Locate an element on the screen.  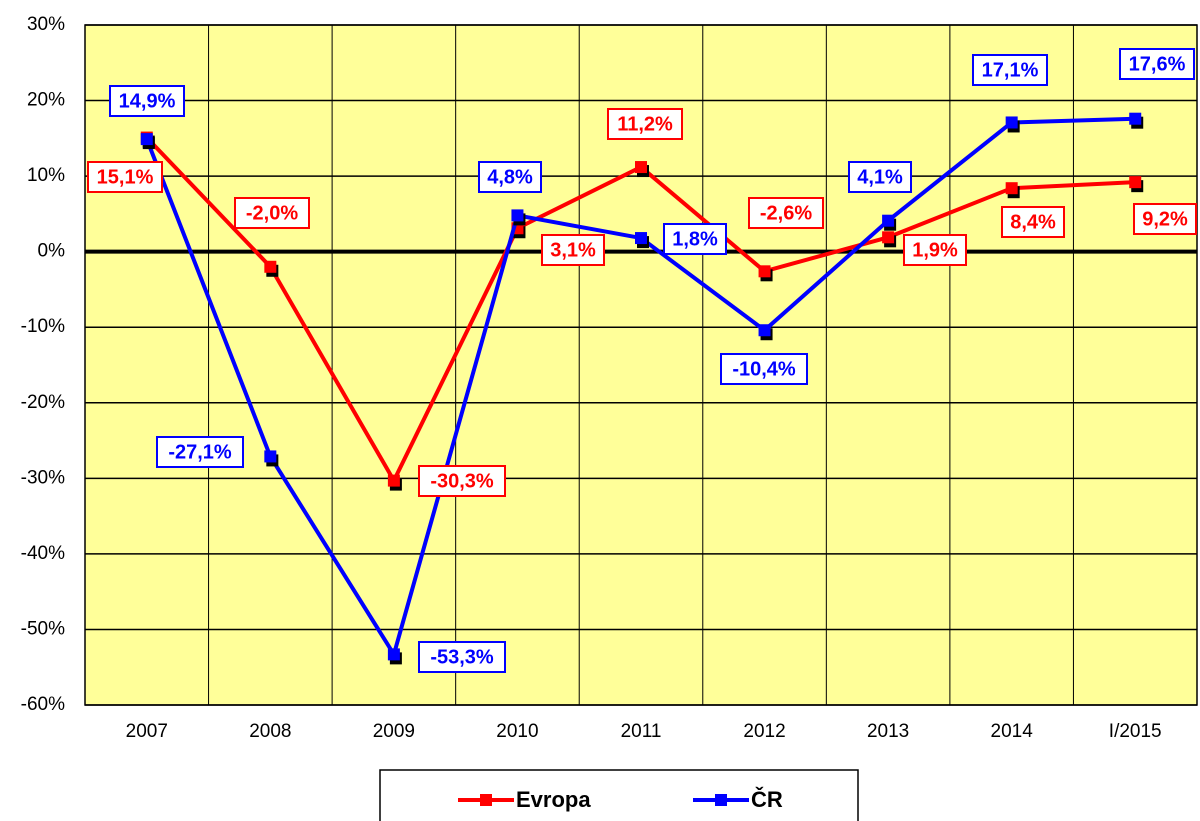
data-label: 3,1% is located at coordinates (573, 250).